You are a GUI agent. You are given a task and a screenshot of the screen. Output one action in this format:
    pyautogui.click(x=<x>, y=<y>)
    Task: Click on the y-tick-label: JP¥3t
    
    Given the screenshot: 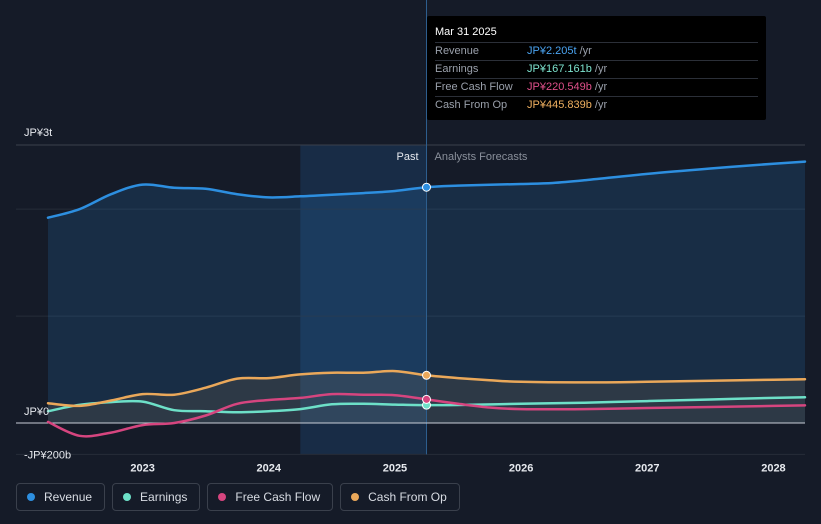 What is the action you would take?
    pyautogui.click(x=38, y=133)
    